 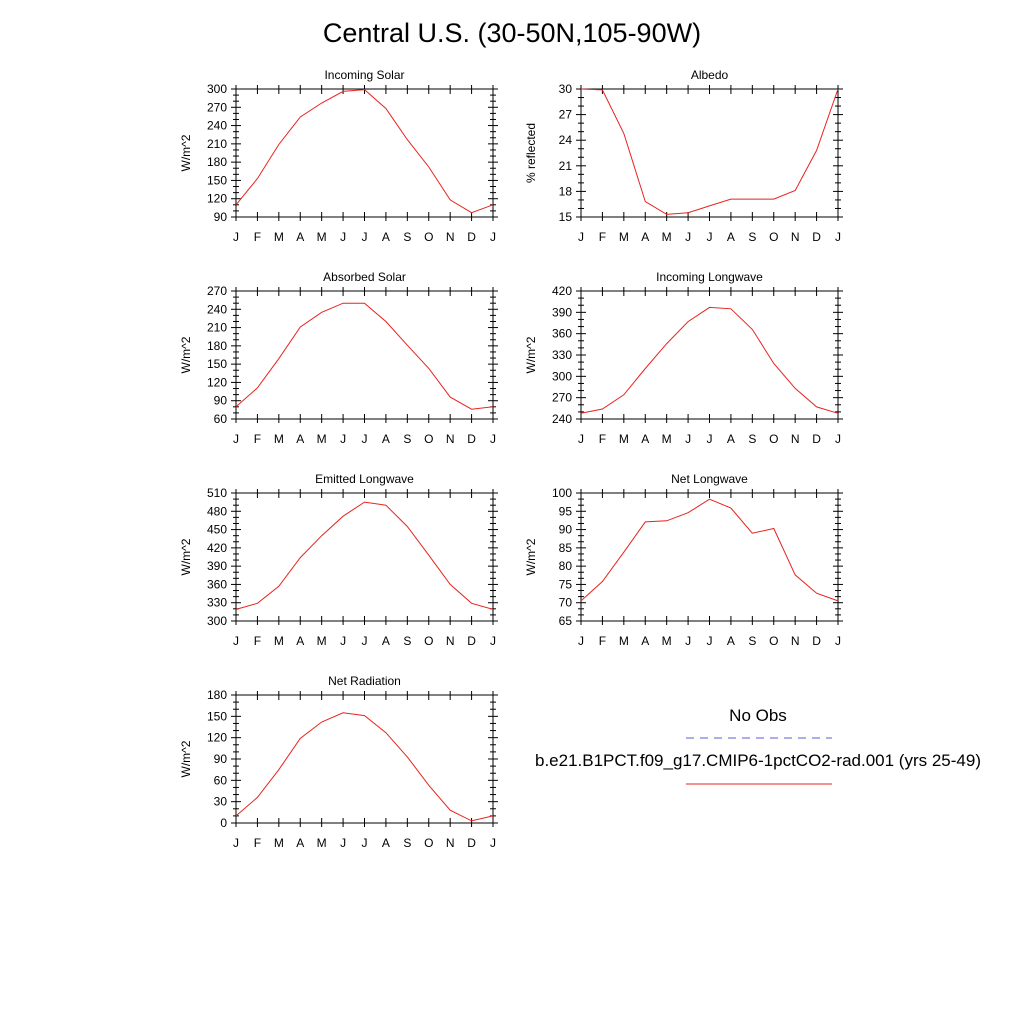 I want to click on panel-title: Absorbed Solar, so click(x=364, y=277).